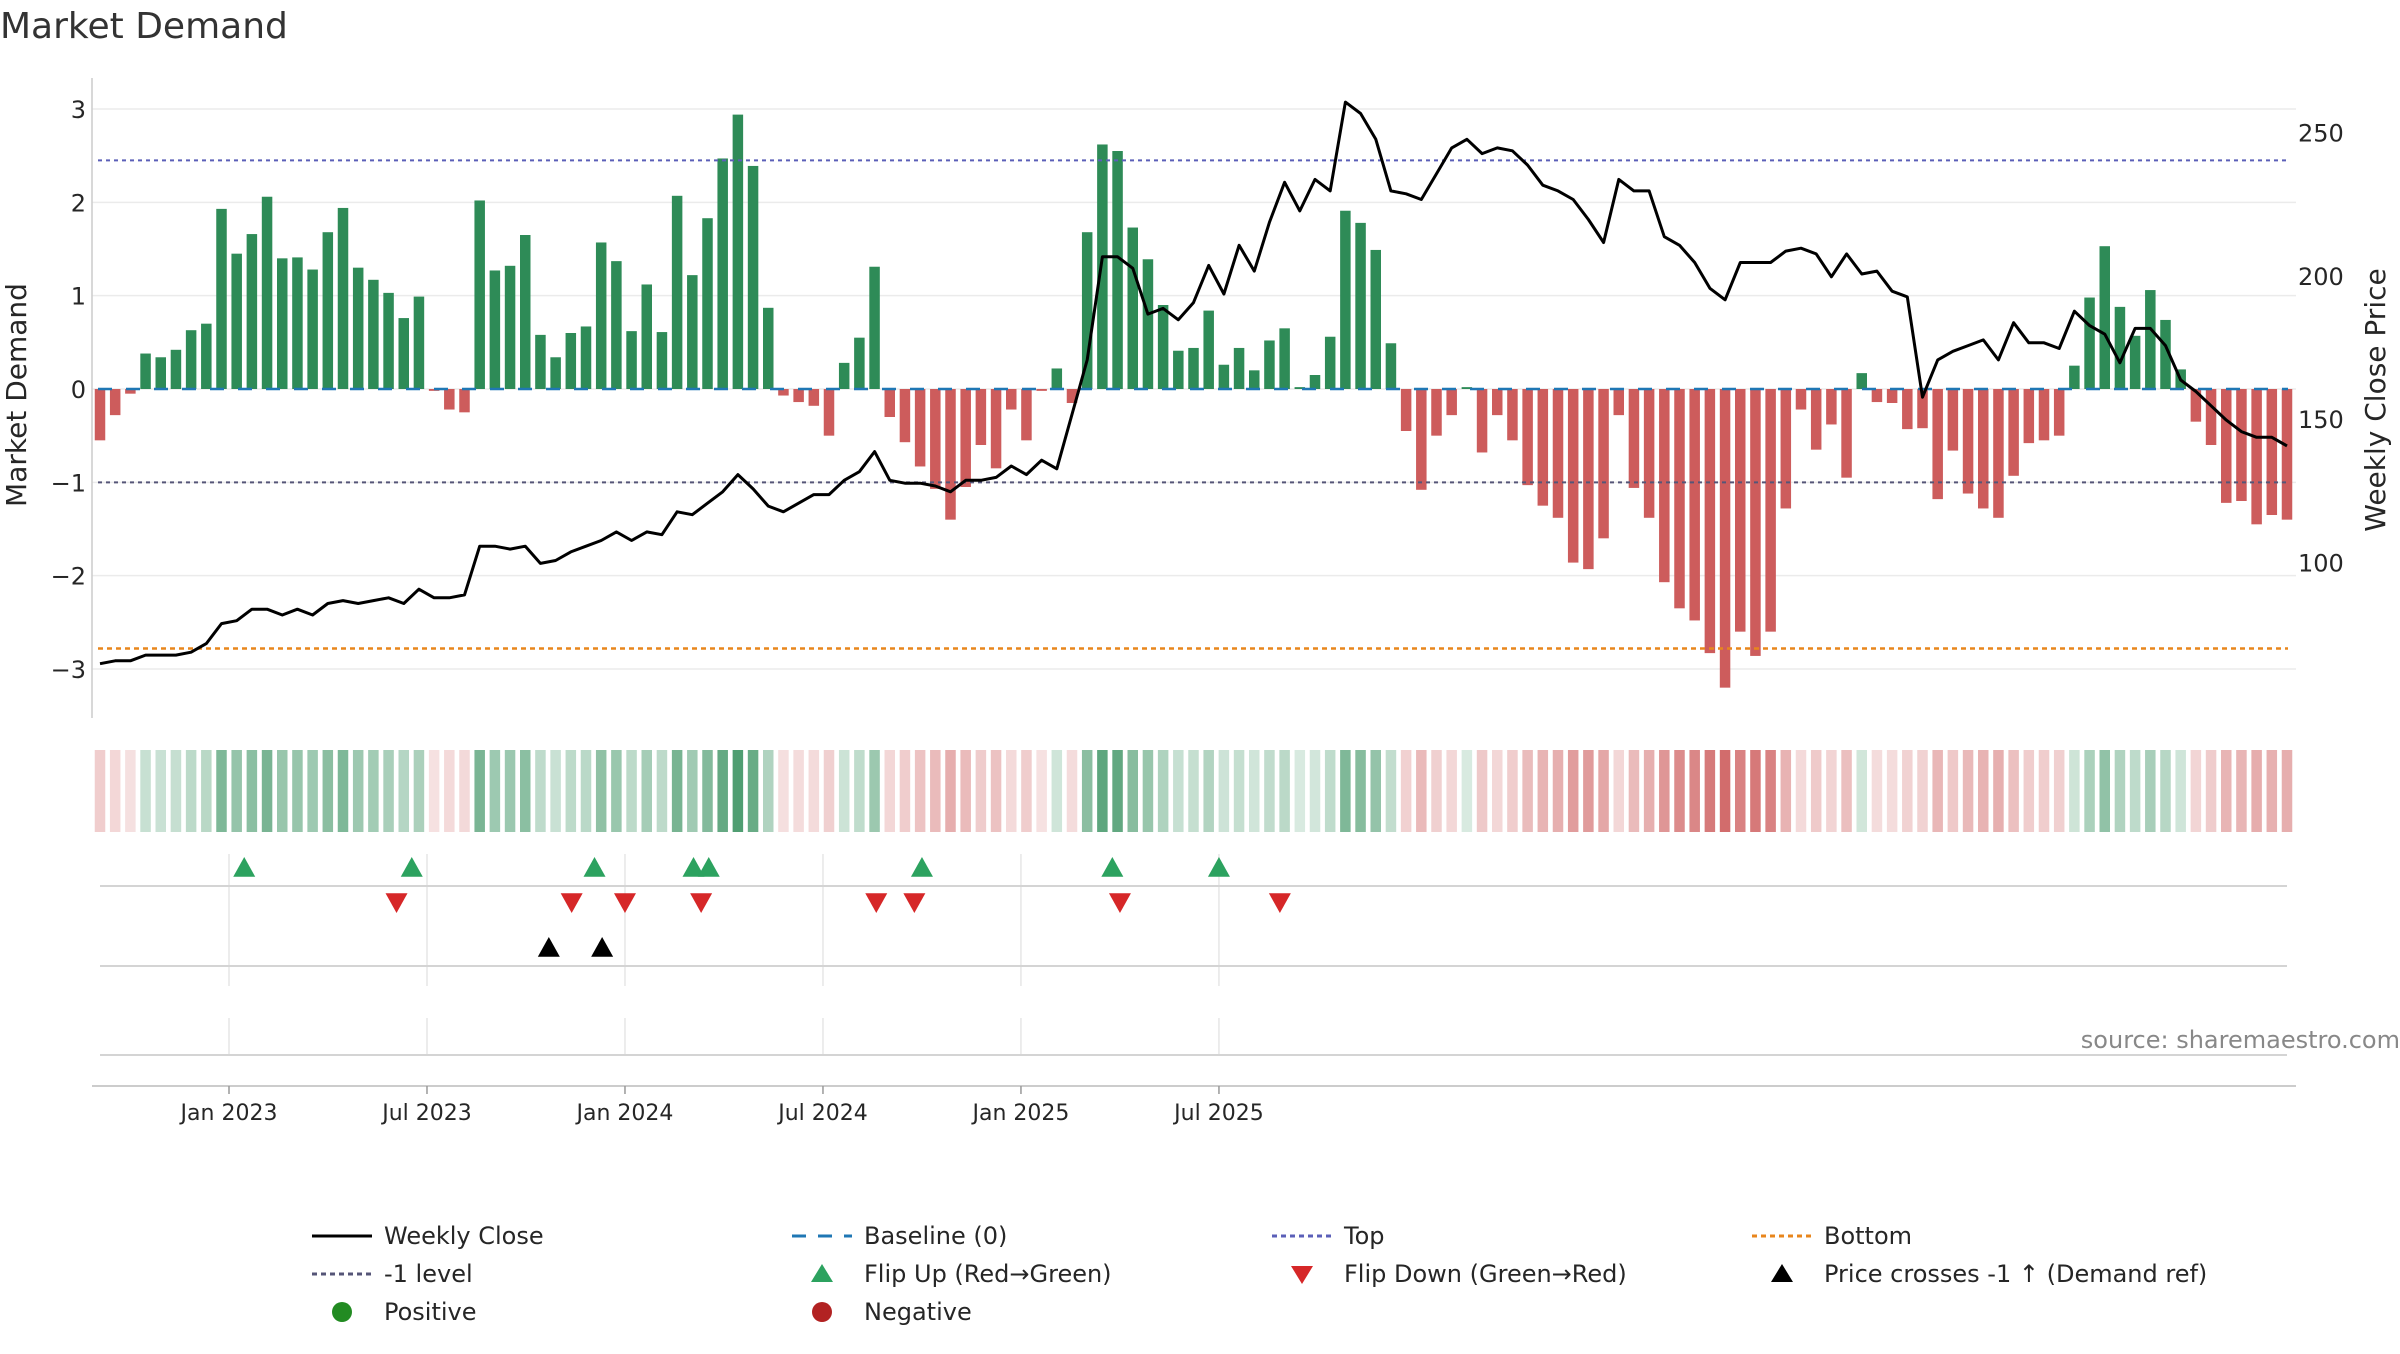  What do you see at coordinates (1364, 1236) in the screenshot?
I see `legend-label: Top` at bounding box center [1364, 1236].